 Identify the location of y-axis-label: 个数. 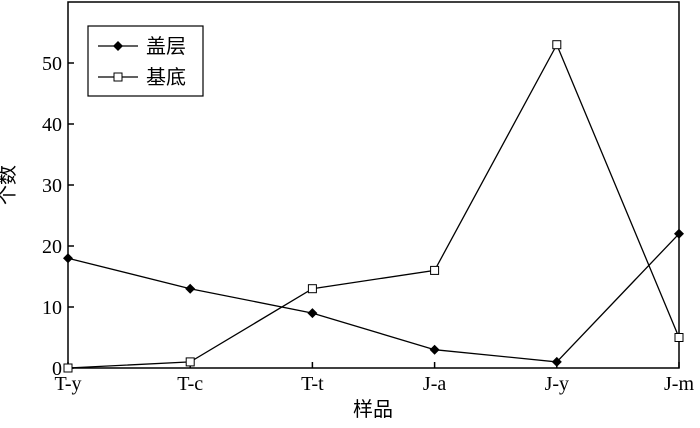
(9, 185).